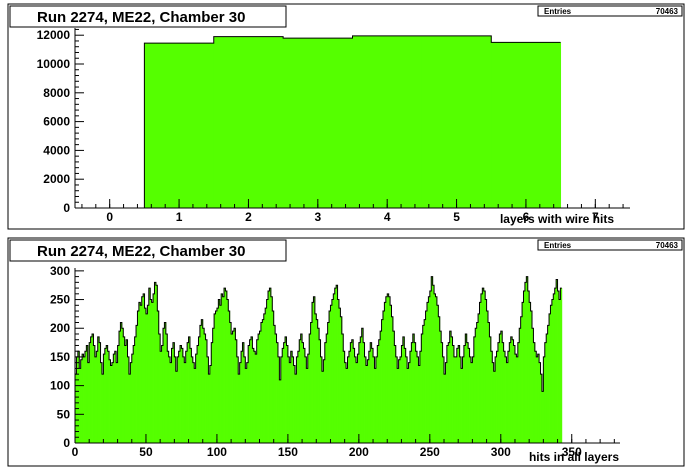  I want to click on x-tick-label: 350, so click(572, 452).